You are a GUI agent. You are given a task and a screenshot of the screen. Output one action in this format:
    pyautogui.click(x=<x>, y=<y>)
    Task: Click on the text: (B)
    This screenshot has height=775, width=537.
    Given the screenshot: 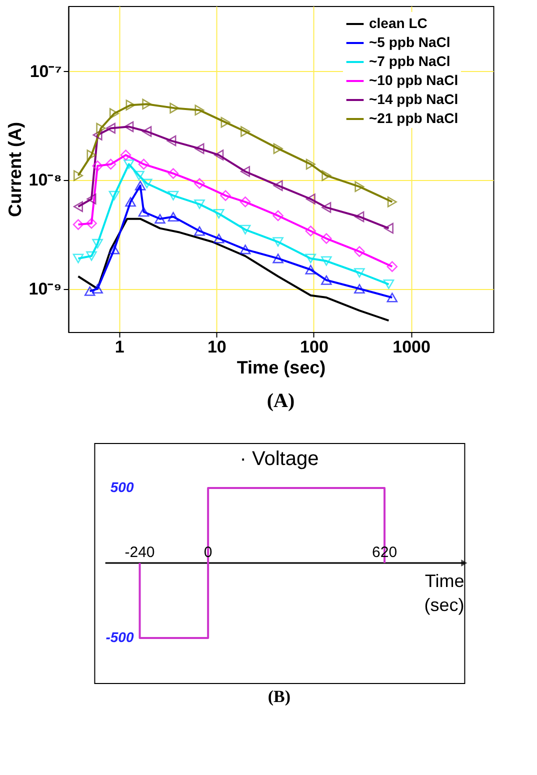 What is the action you would take?
    pyautogui.click(x=279, y=696)
    